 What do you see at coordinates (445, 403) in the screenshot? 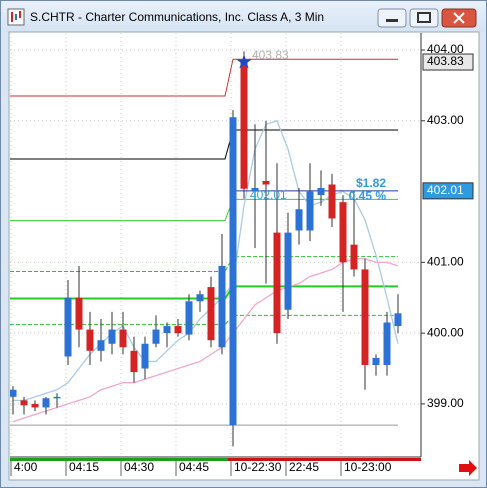
I see `y-tick-label: 399.00` at bounding box center [445, 403].